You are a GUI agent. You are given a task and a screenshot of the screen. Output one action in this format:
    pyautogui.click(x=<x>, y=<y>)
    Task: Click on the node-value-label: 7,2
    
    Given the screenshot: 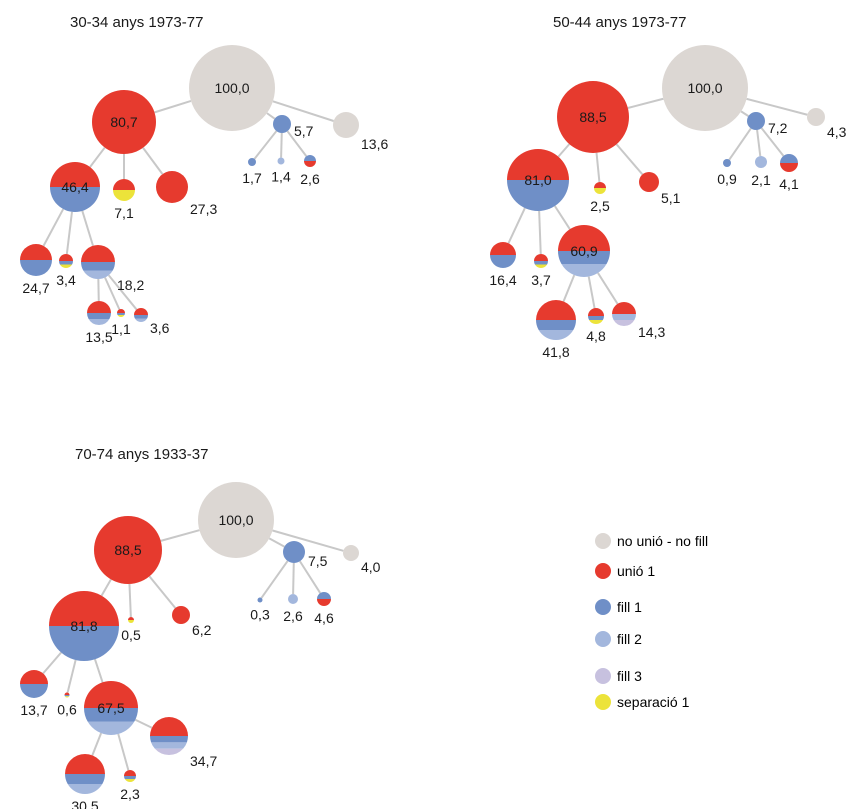 What is the action you would take?
    pyautogui.click(x=778, y=128)
    